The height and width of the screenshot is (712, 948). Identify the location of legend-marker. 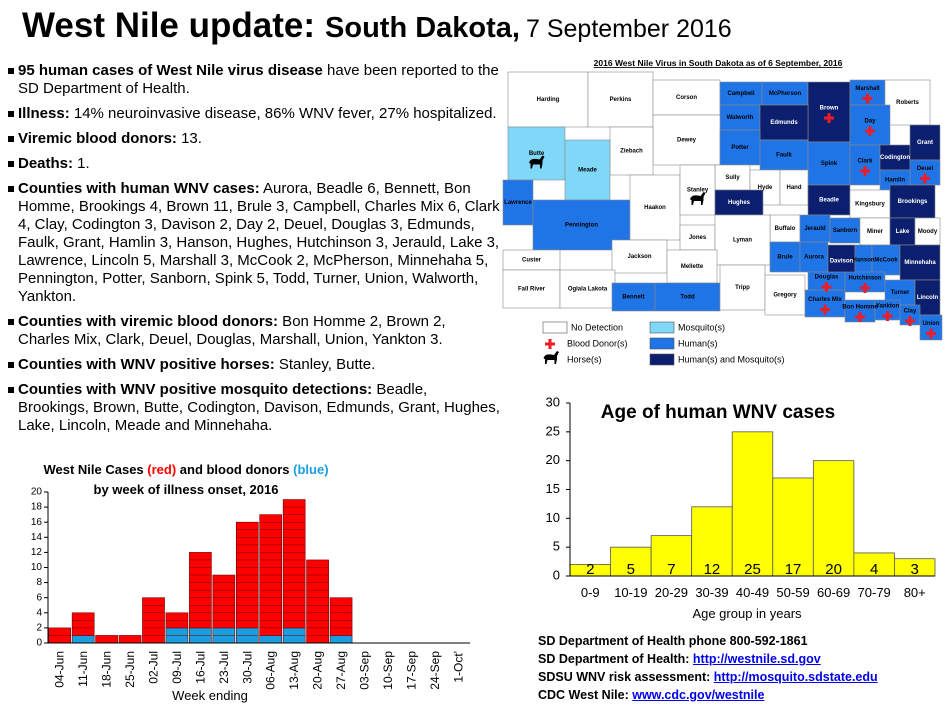
(551, 357).